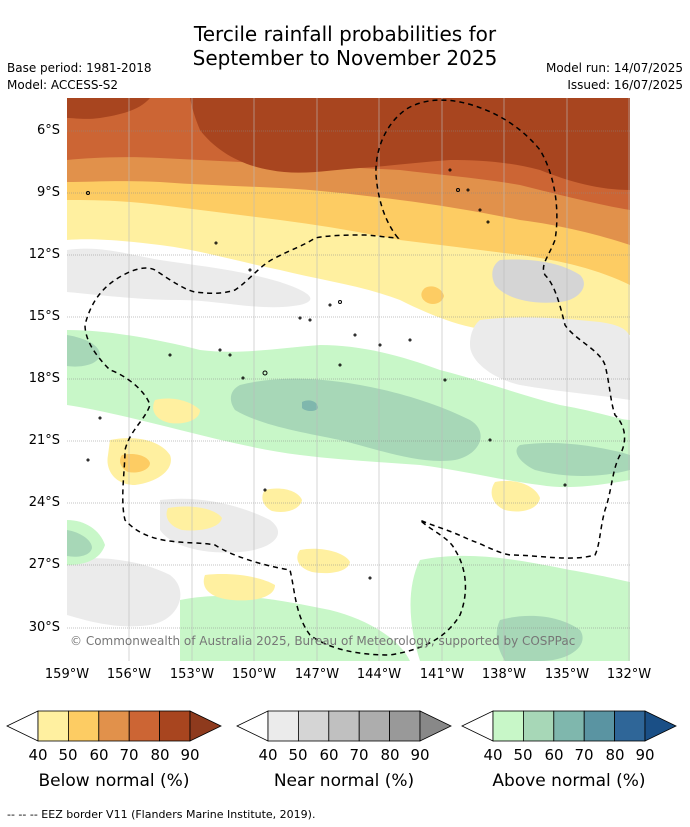 Image resolution: width=690 pixels, height=827 pixels. I want to click on lat-label: 27°S, so click(44, 564).